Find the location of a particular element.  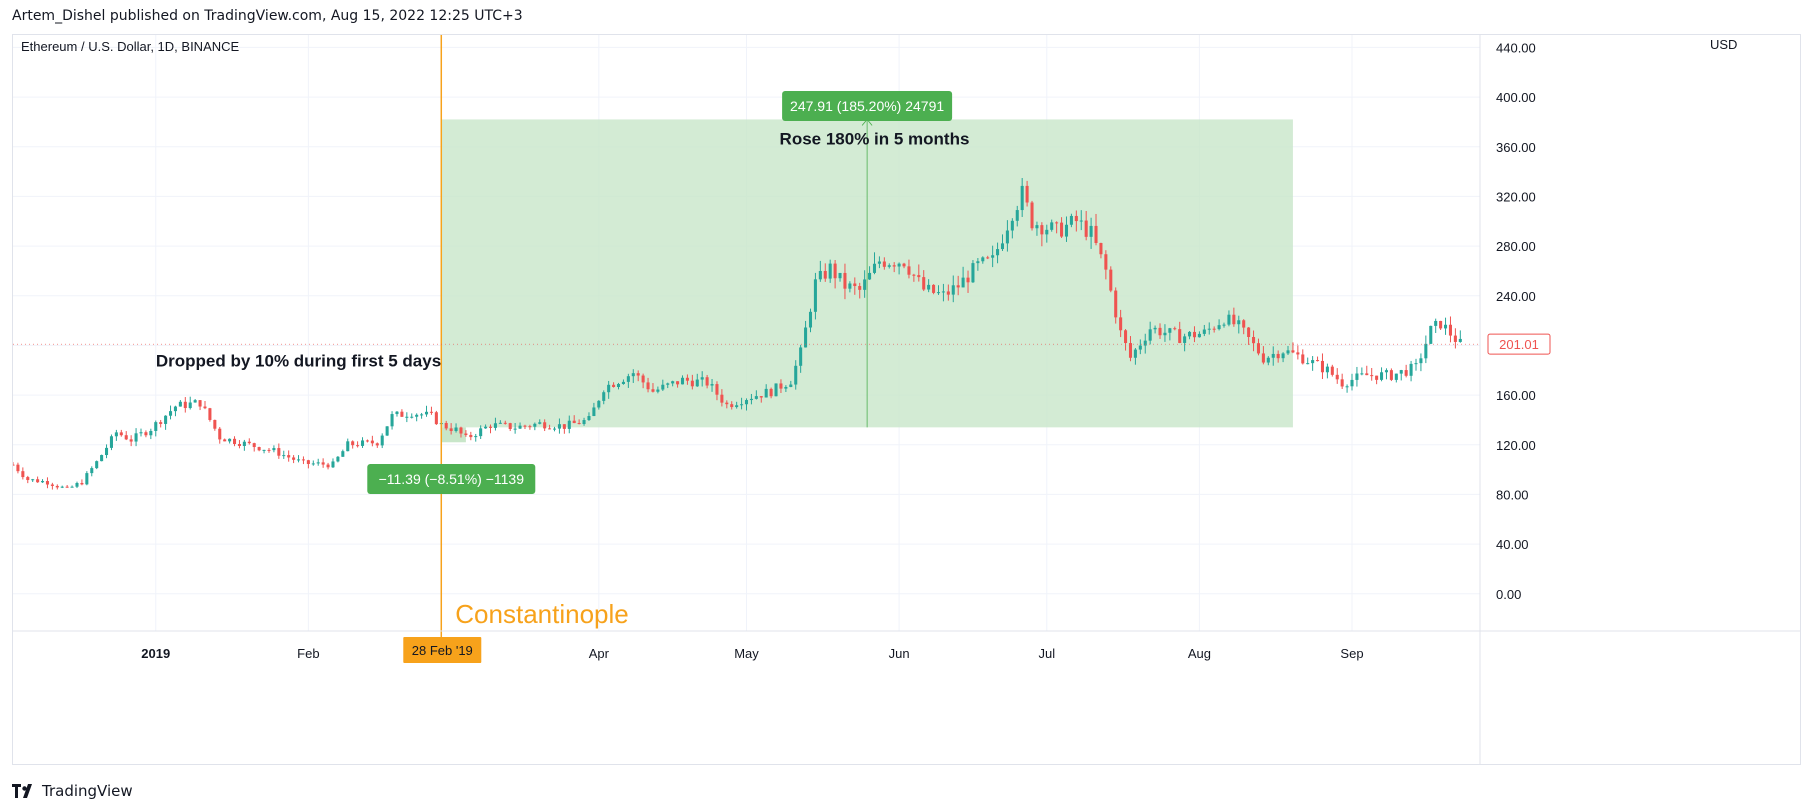

time-tick-label: May is located at coordinates (746, 653).